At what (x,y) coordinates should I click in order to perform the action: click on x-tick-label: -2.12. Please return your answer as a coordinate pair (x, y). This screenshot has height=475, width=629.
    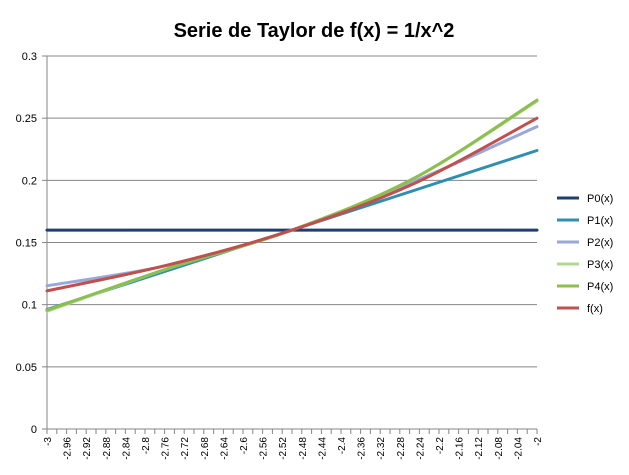
    Looking at the image, I should click on (479, 448).